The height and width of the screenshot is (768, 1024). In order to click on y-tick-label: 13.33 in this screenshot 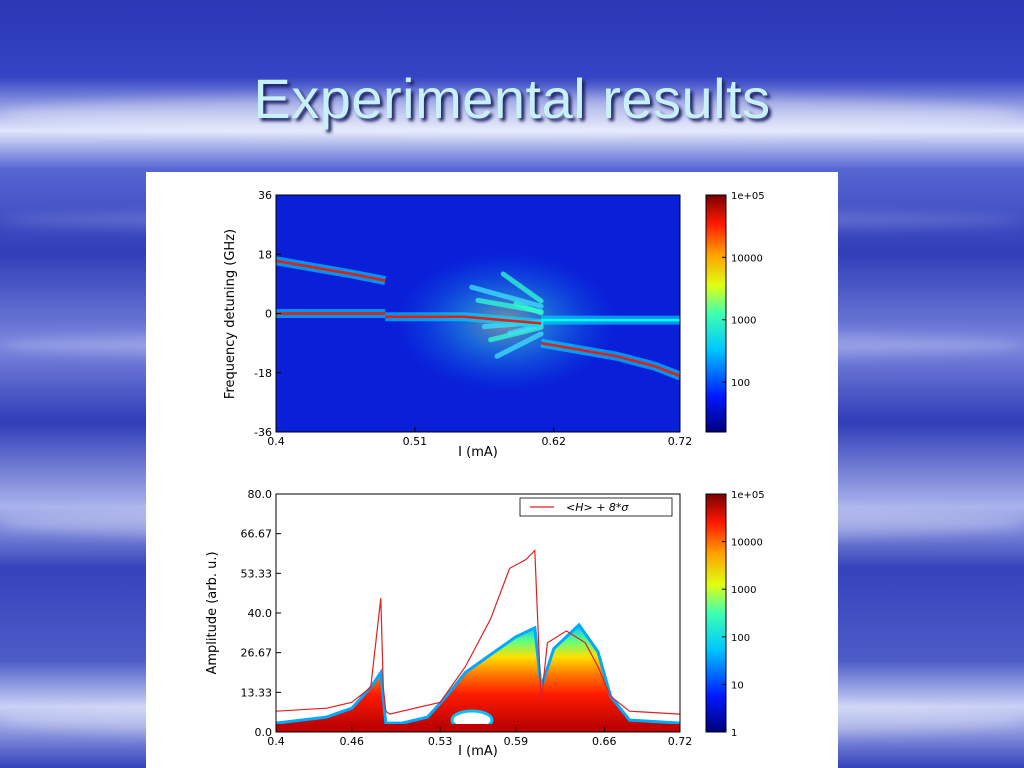, I will do `click(257, 692)`.